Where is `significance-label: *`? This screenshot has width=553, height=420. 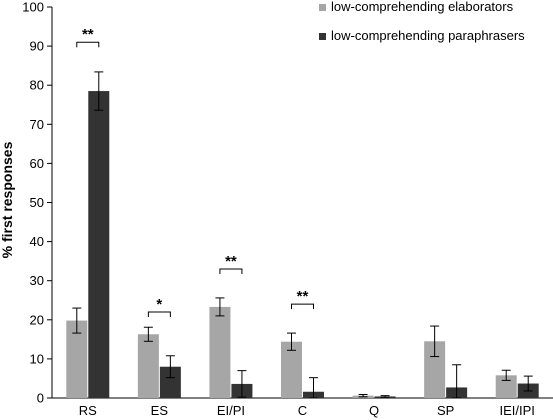
significance-label: * is located at coordinates (159, 304).